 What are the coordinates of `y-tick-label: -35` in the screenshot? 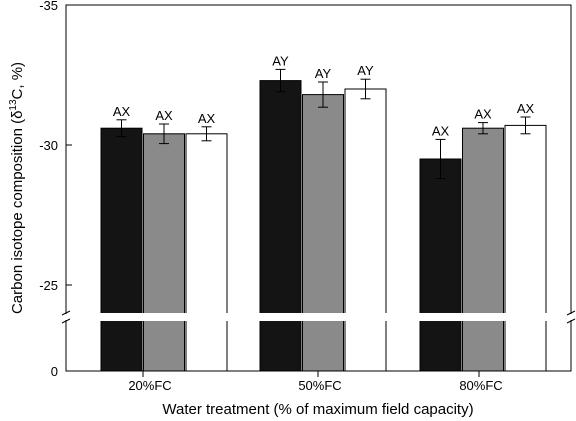 It's located at (48, 6).